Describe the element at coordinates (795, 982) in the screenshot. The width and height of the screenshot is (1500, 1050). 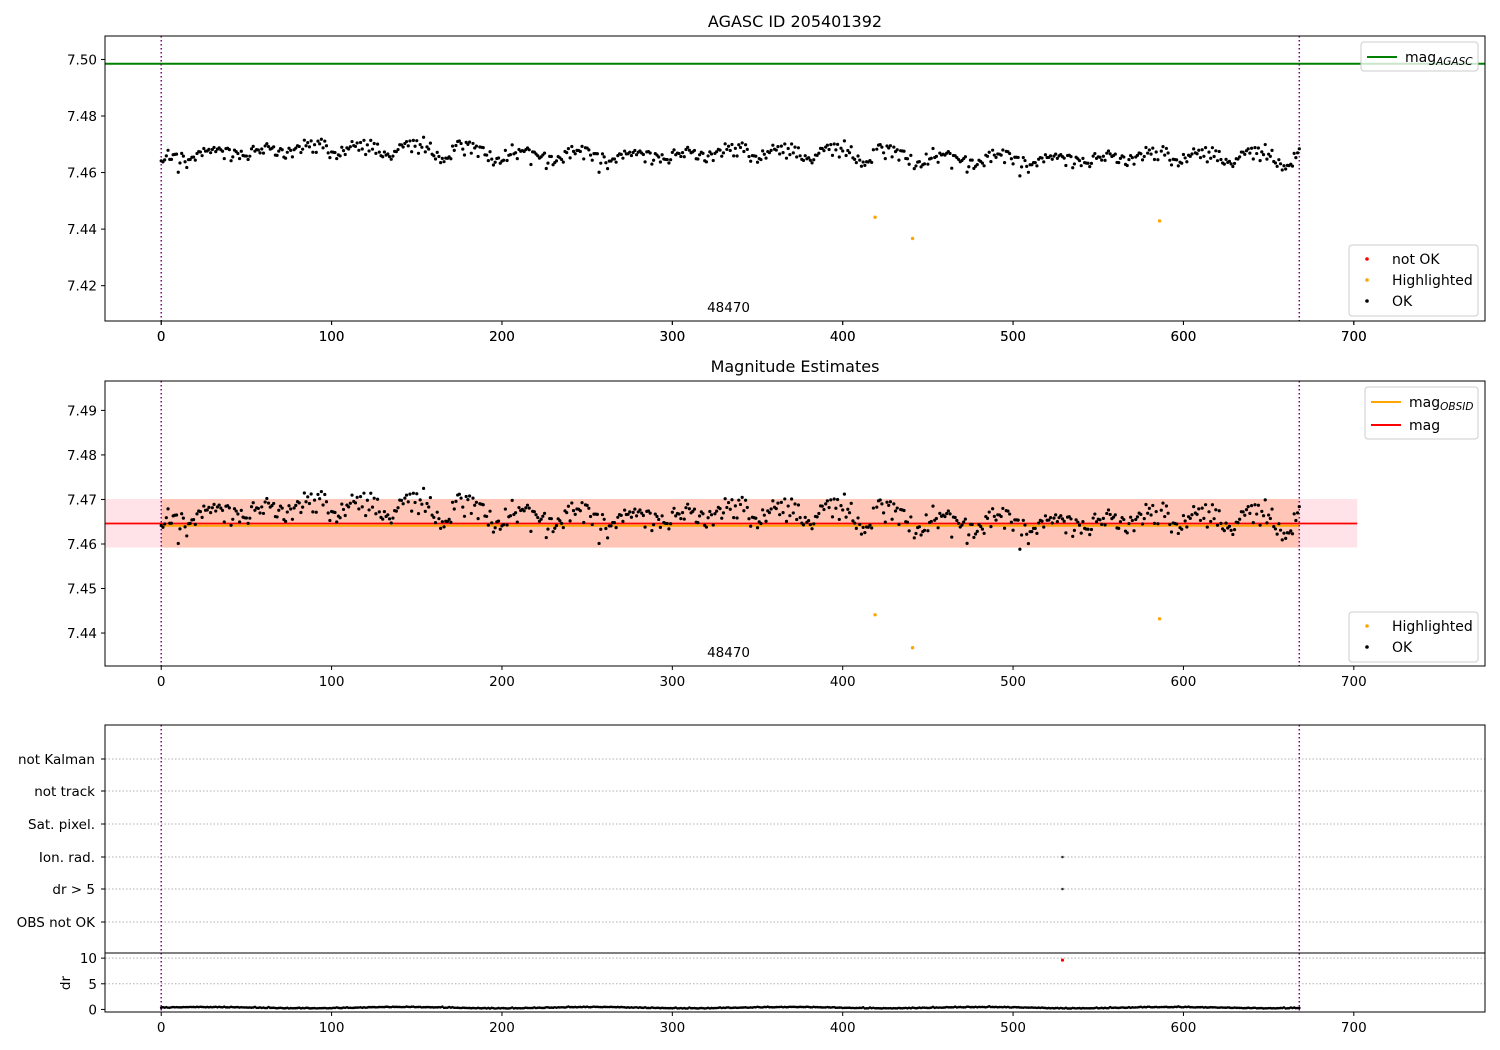
I see `dr-frame` at that location.